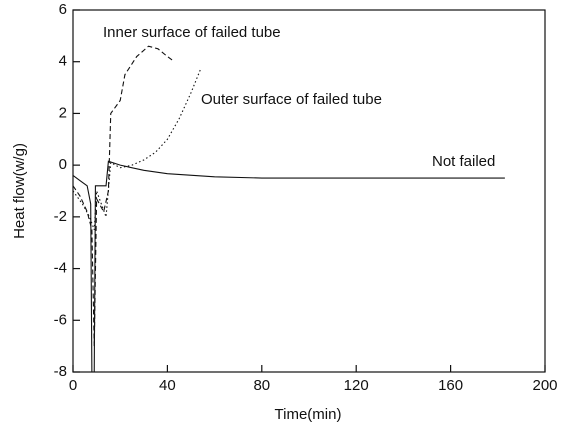 The width and height of the screenshot is (568, 434). What do you see at coordinates (63, 61) in the screenshot?
I see `y-tick-label: 4` at bounding box center [63, 61].